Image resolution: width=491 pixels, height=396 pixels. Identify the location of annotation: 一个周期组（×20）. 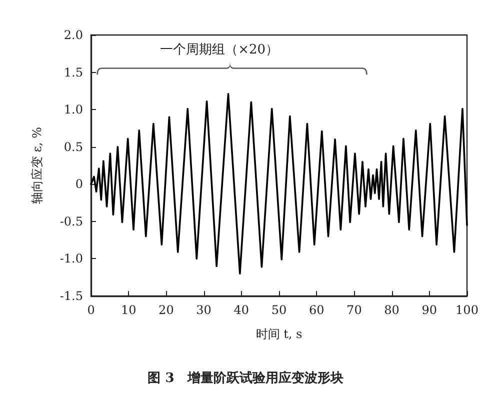
(219, 50).